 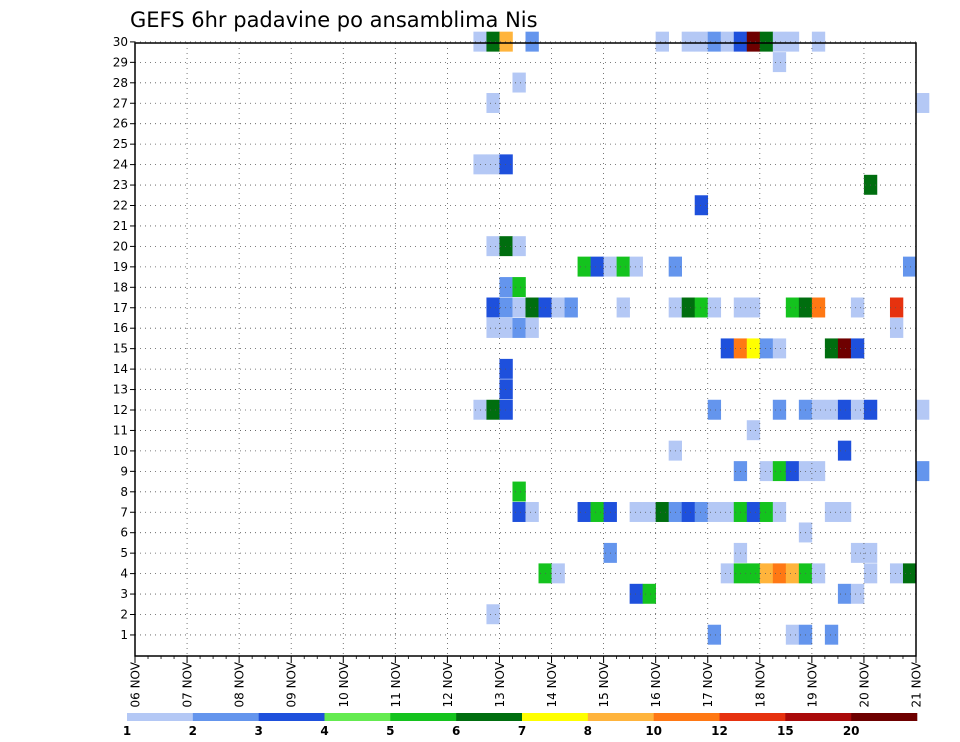 What do you see at coordinates (324, 731) in the screenshot?
I see `legend-label: 4` at bounding box center [324, 731].